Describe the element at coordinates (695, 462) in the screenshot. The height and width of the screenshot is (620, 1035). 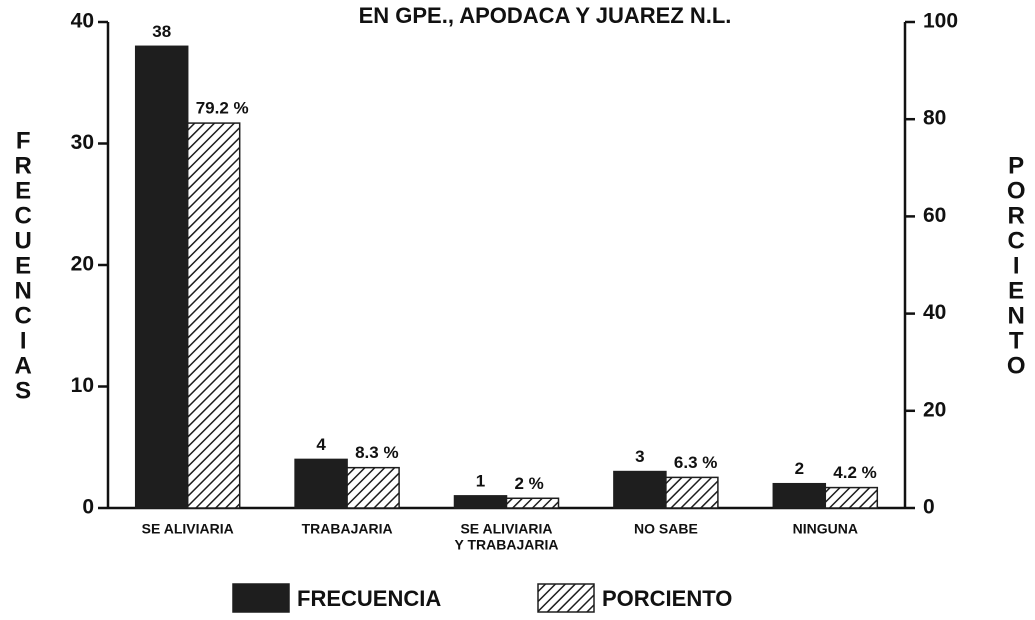
I see `value-label: 6.3 %` at that location.